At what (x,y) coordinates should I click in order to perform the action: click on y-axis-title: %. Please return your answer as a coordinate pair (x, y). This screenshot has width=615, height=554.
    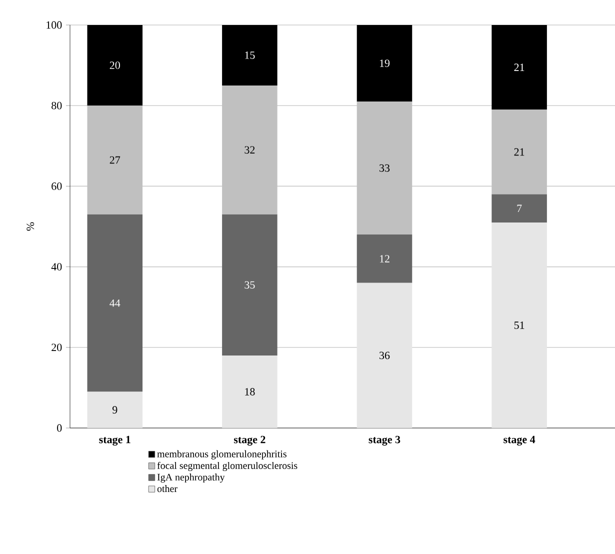
    Looking at the image, I should click on (30, 226).